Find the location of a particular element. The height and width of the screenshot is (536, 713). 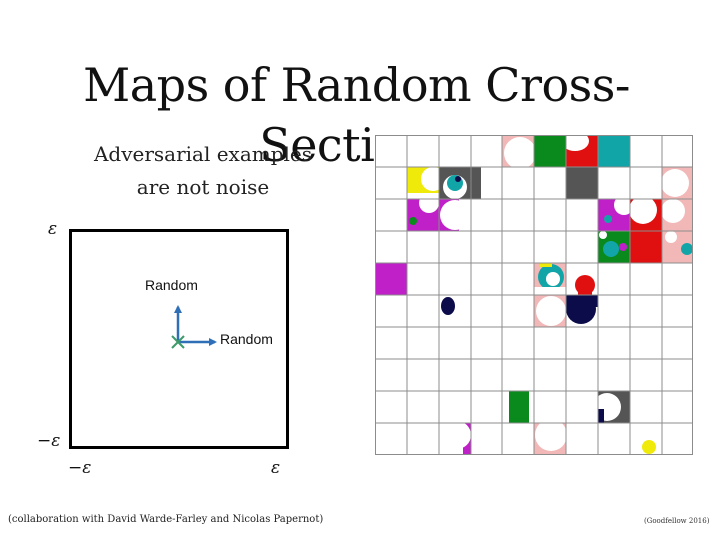

epsilon-bottom-label: ε is located at coordinates (276, 468).